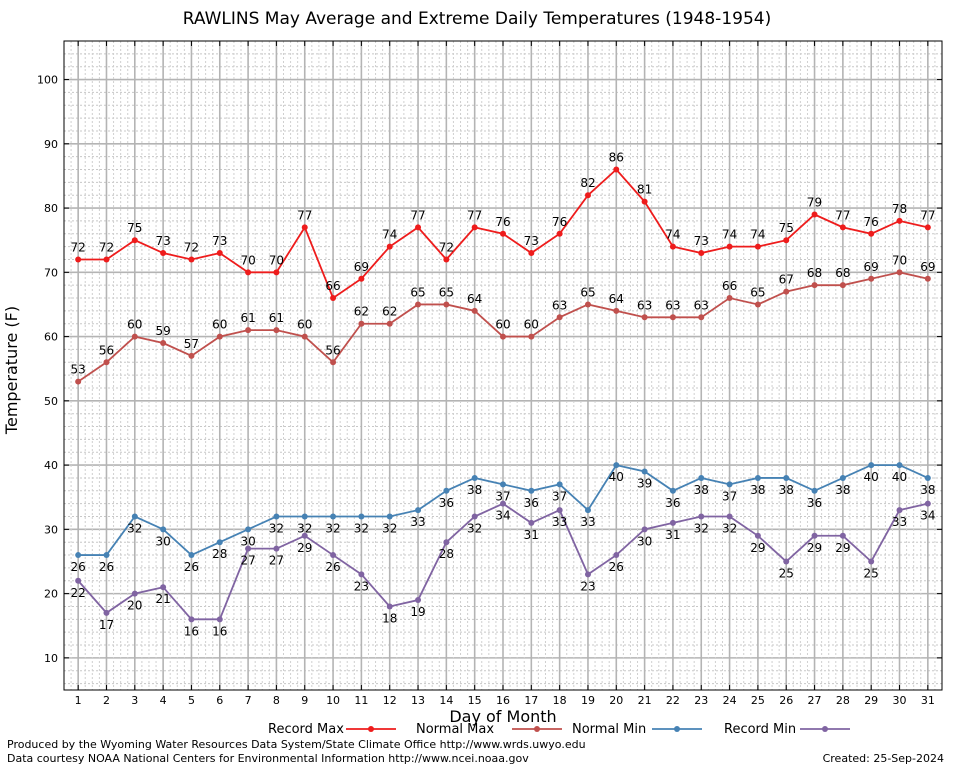  Describe the element at coordinates (616, 158) in the screenshot. I see `record-max-data-label: 86` at that location.